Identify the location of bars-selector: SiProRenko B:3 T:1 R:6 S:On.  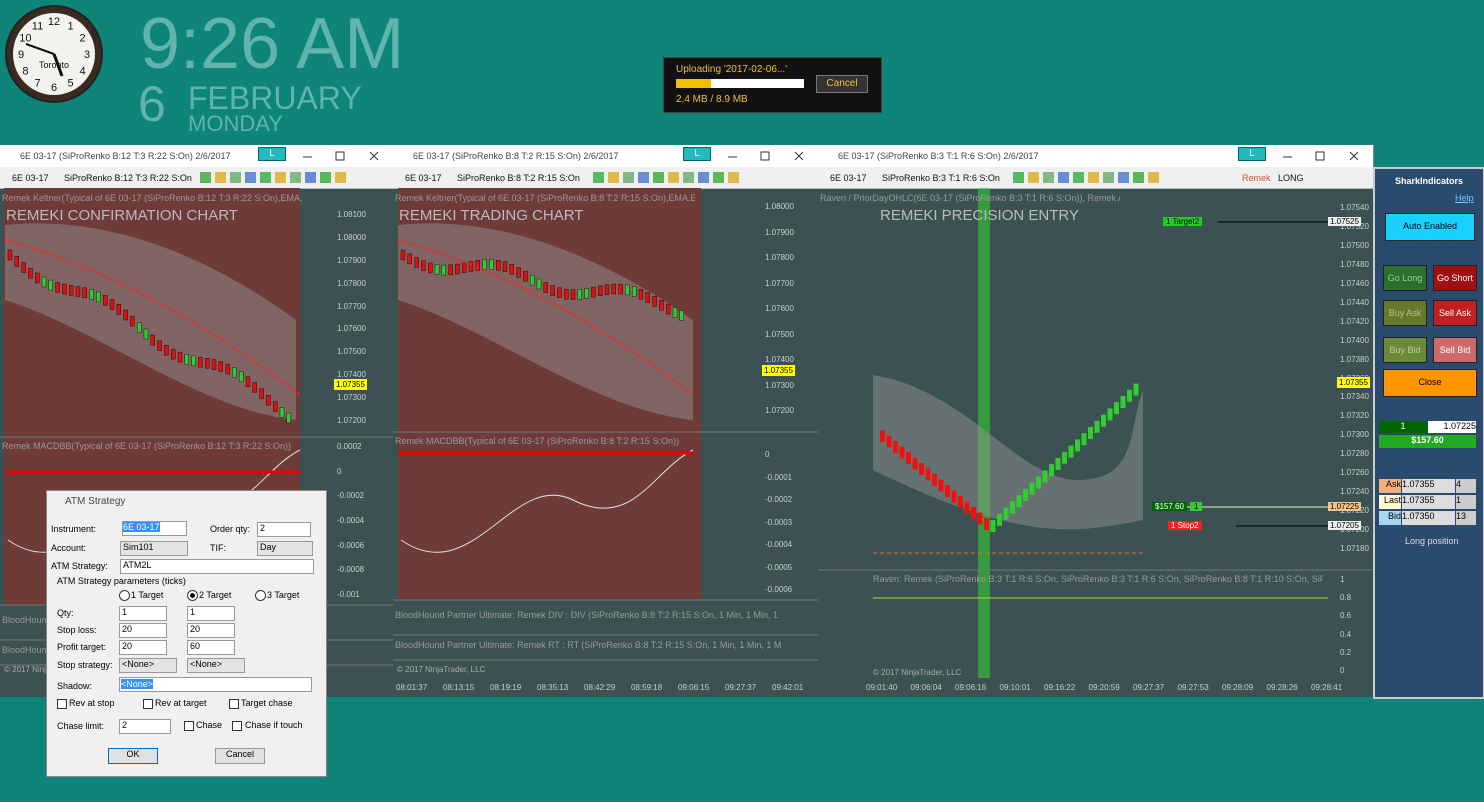
(941, 178).